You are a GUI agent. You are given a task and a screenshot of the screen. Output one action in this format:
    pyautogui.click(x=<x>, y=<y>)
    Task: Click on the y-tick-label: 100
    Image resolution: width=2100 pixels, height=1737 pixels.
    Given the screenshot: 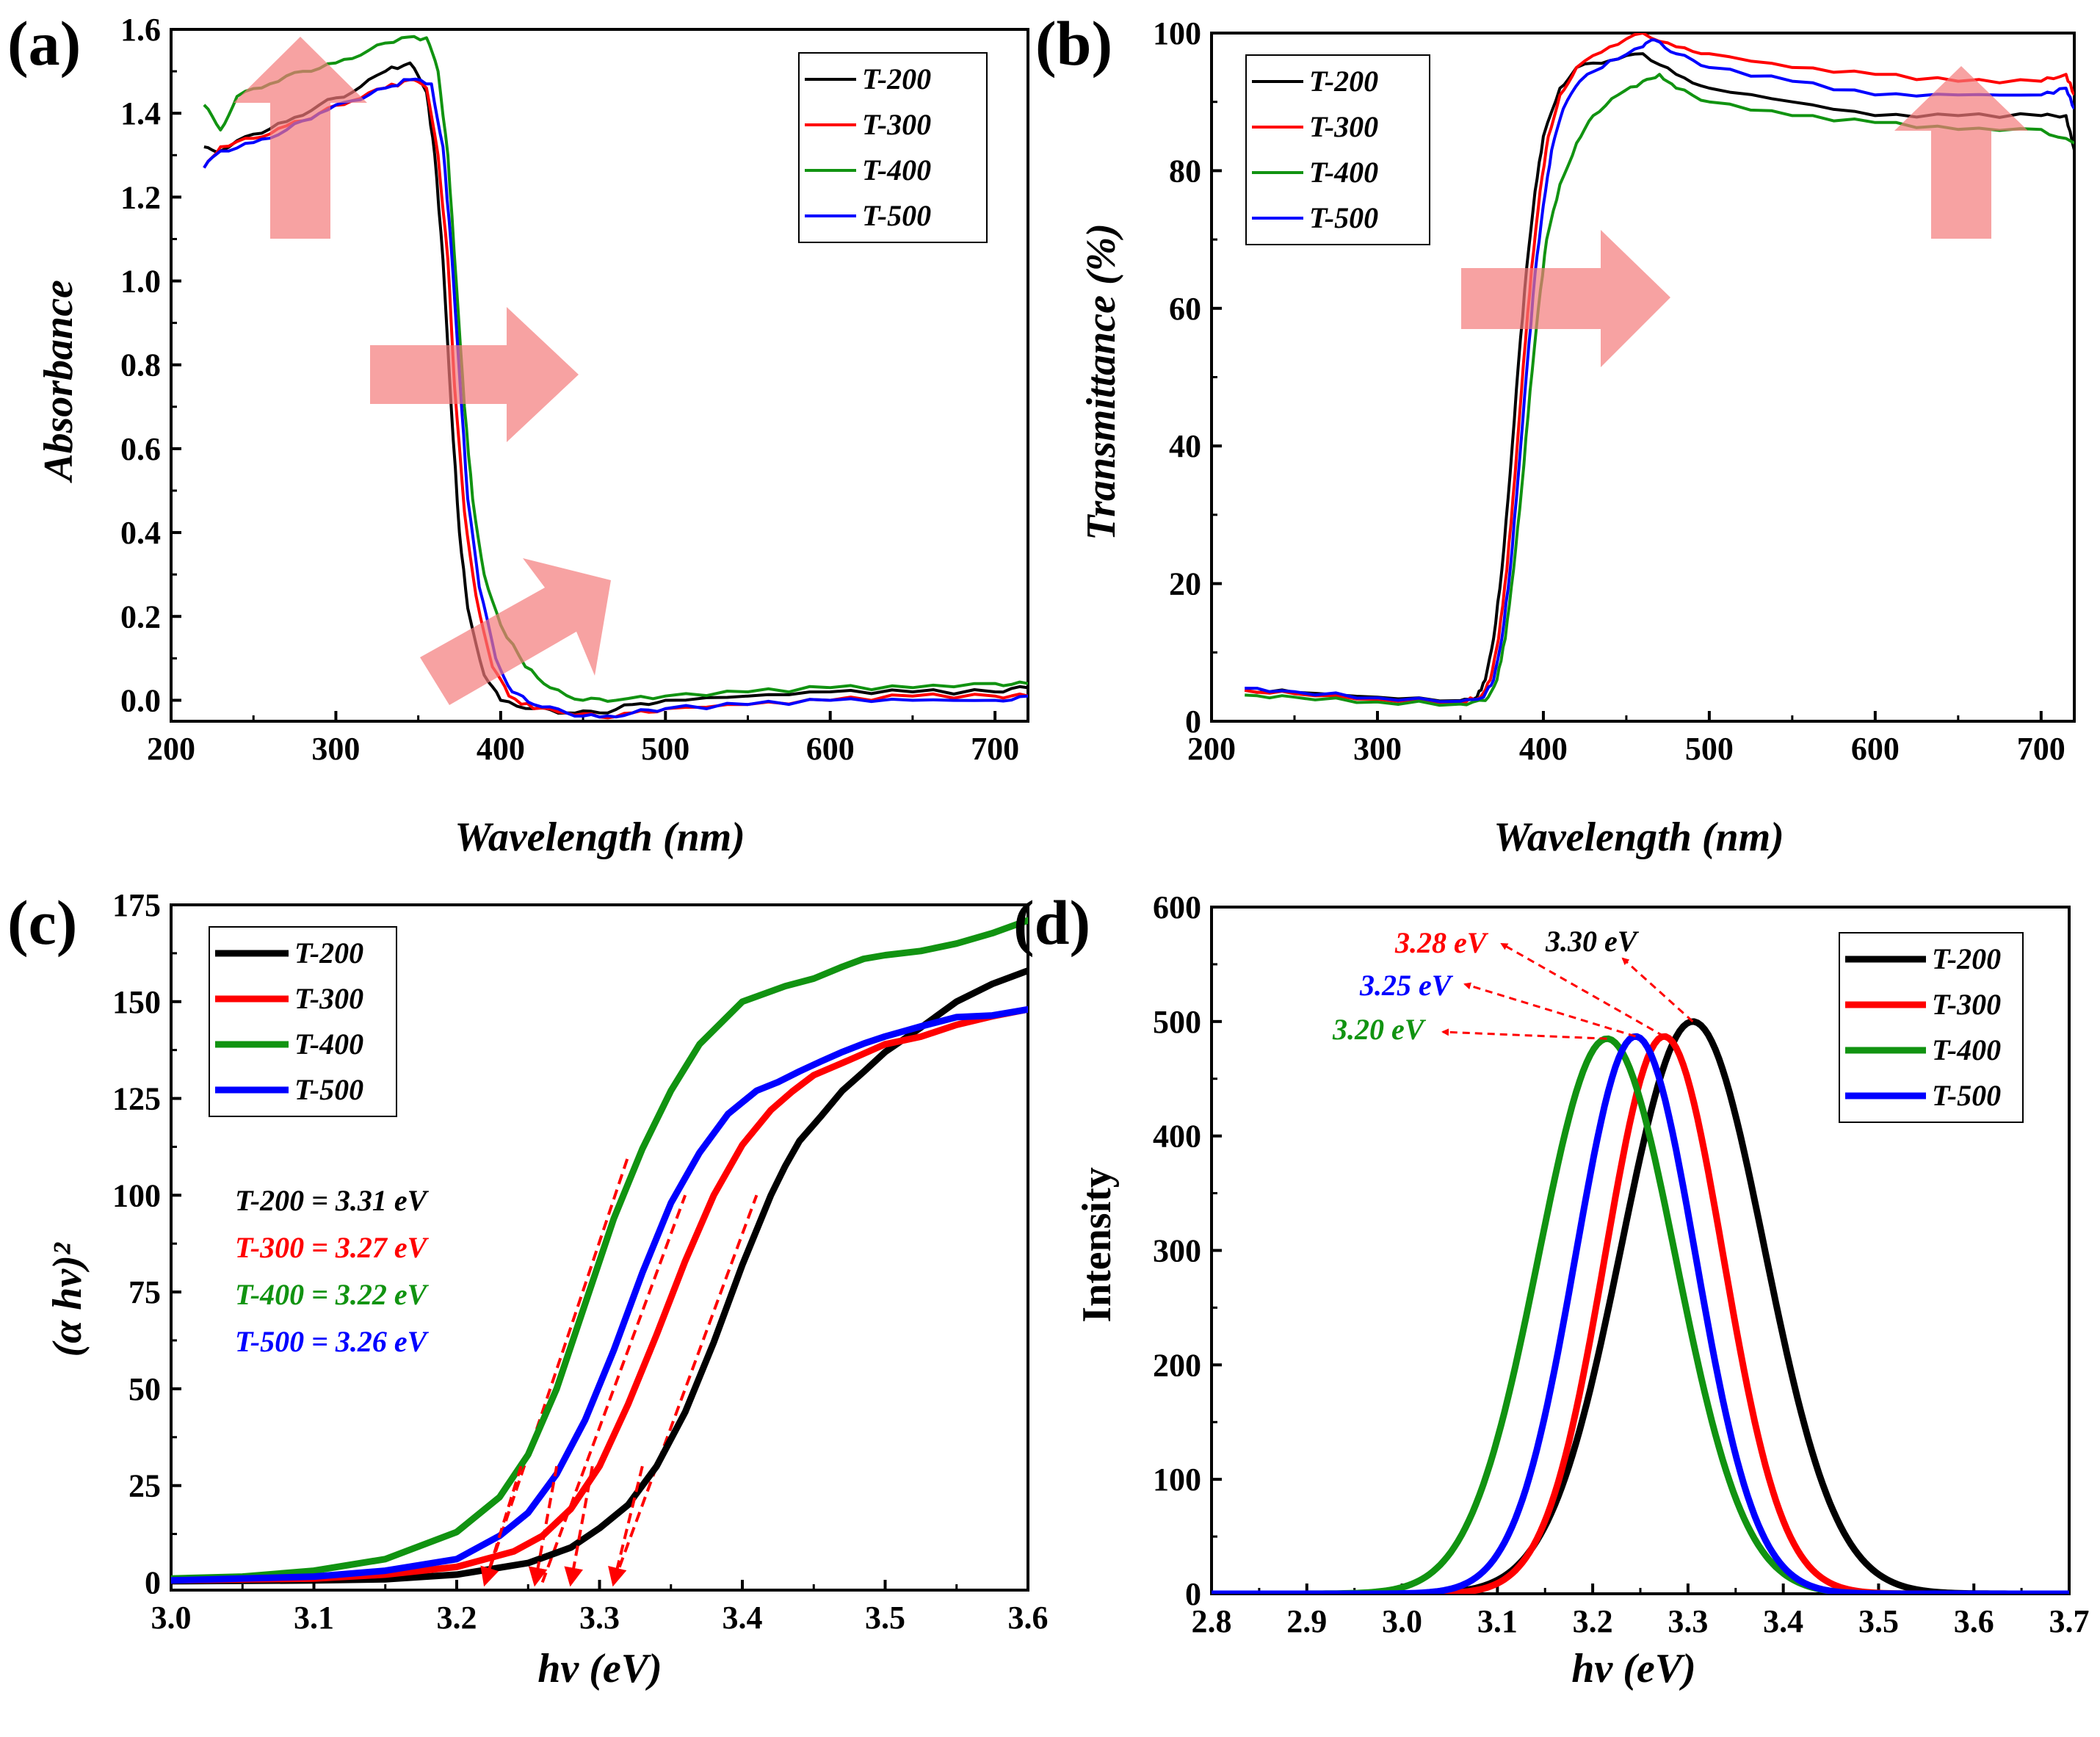 What is the action you would take?
    pyautogui.click(x=1177, y=33)
    